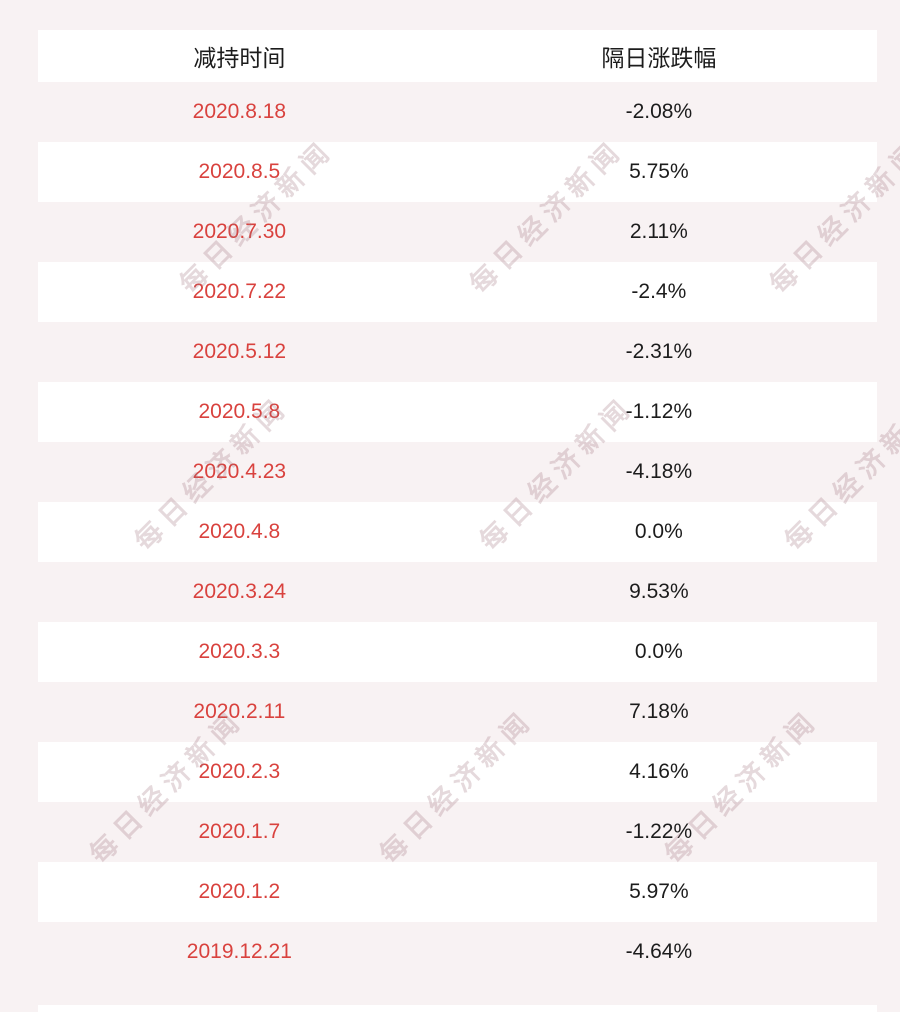 The width and height of the screenshot is (900, 1012). I want to click on table-row: 2020.8.5 5.75%, so click(457, 172).